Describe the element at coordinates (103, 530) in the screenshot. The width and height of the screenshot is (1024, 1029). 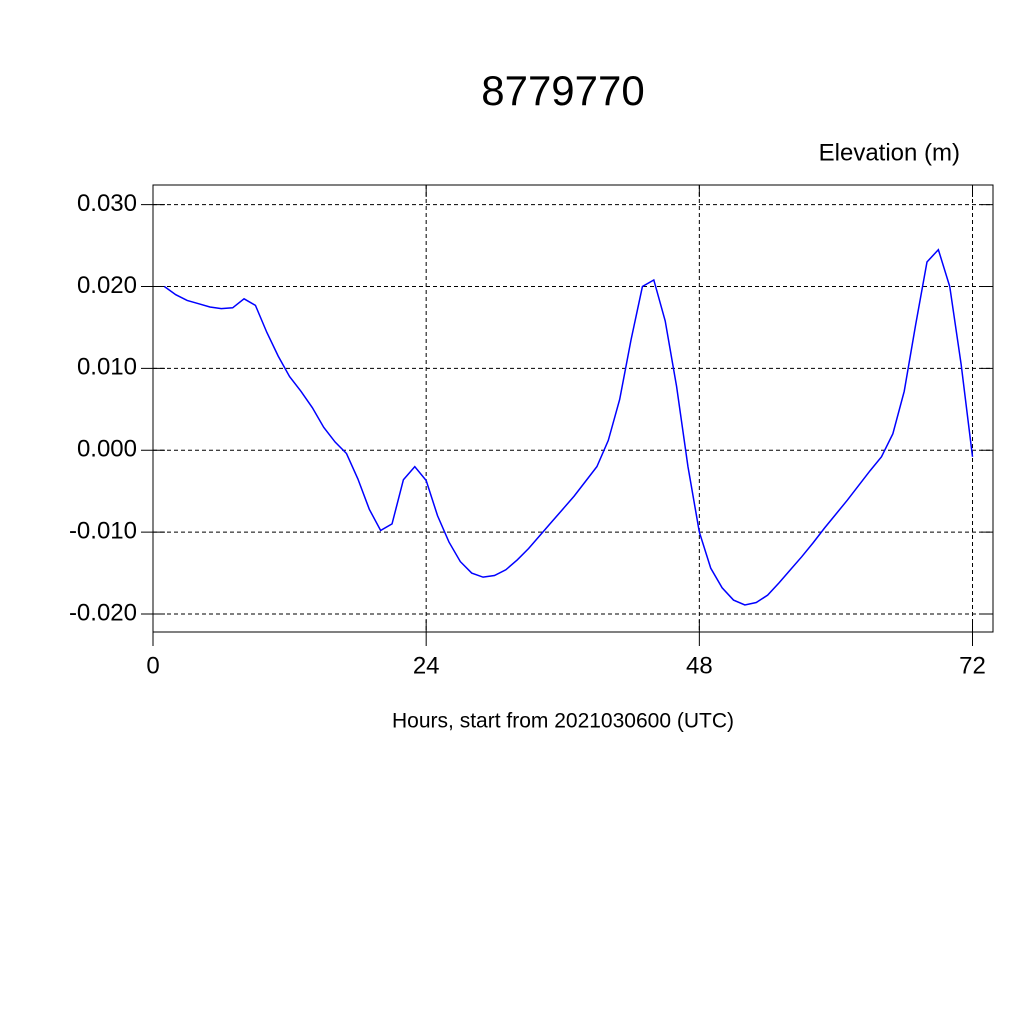
I see `y-tick-label: -0.010` at that location.